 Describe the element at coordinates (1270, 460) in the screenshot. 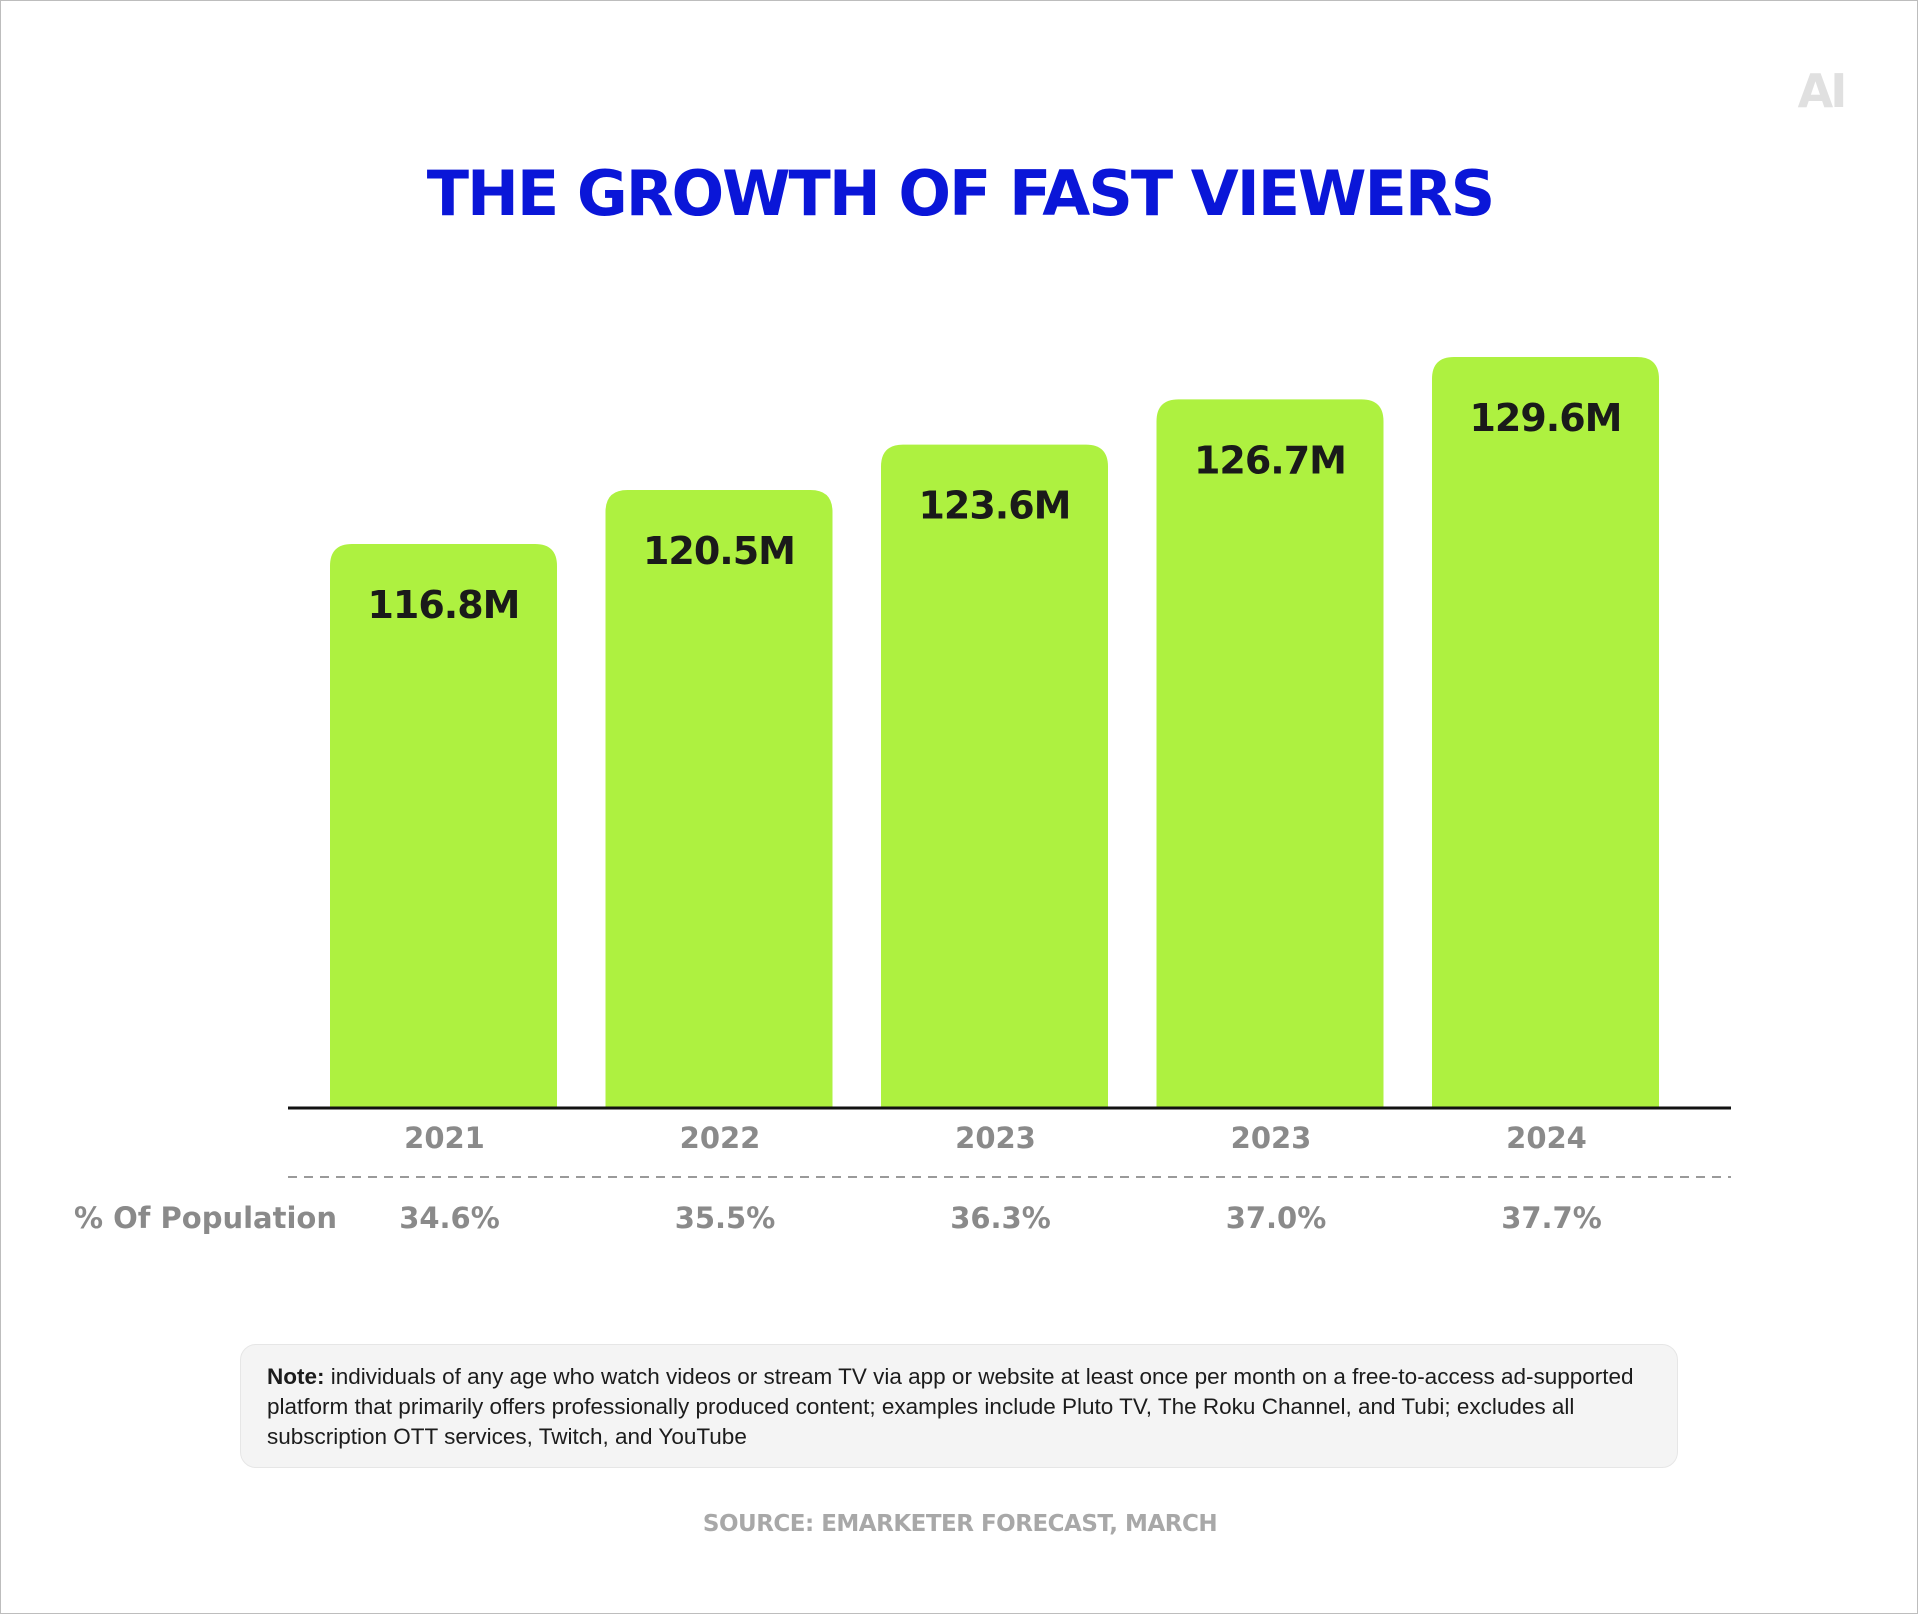

I see `bar-value-label: 126.7M` at that location.